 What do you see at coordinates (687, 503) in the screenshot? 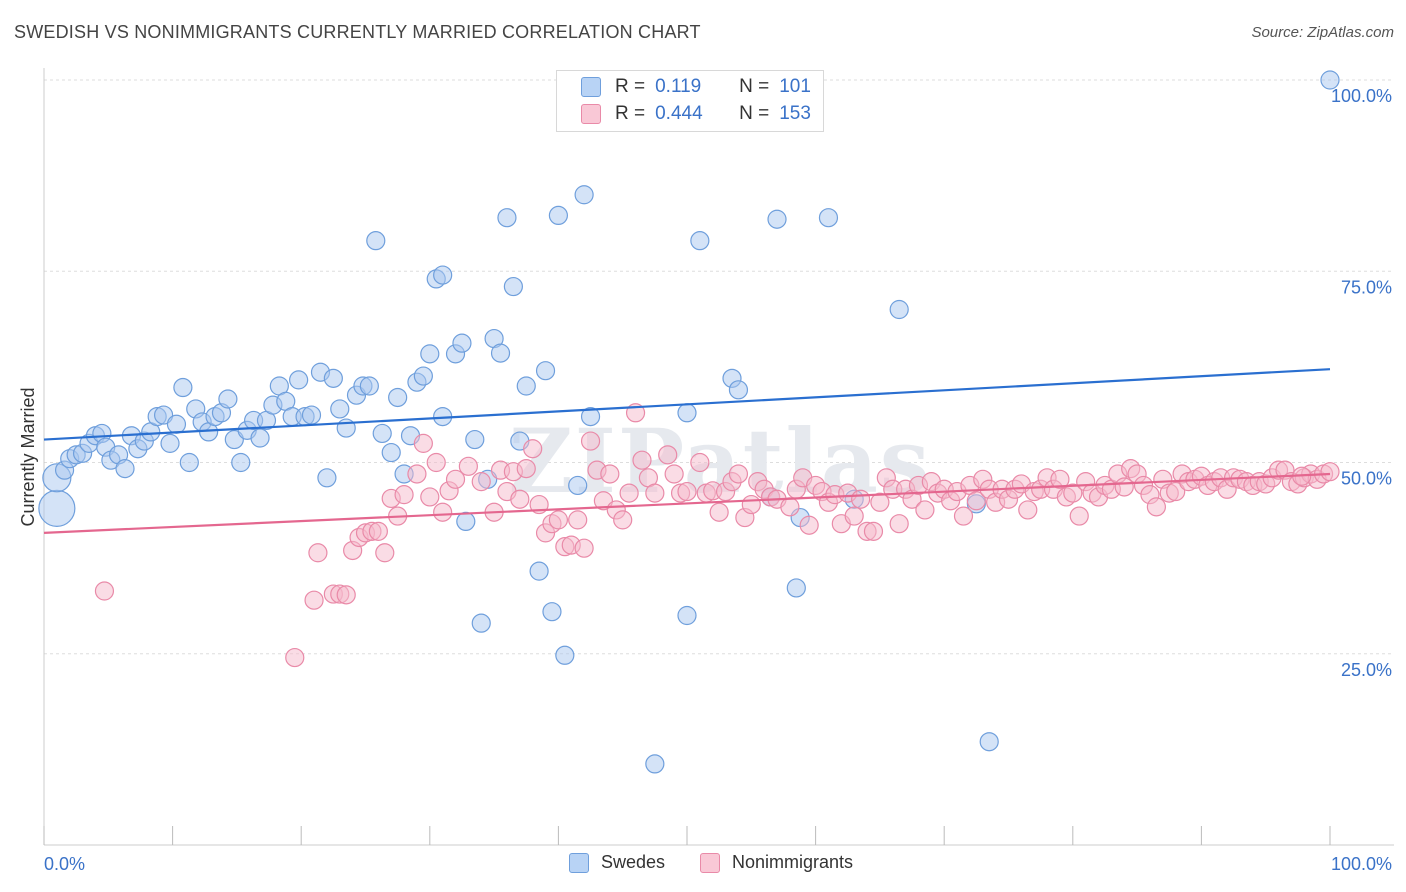
I see `trend-line-nonimmigrants` at bounding box center [687, 503].